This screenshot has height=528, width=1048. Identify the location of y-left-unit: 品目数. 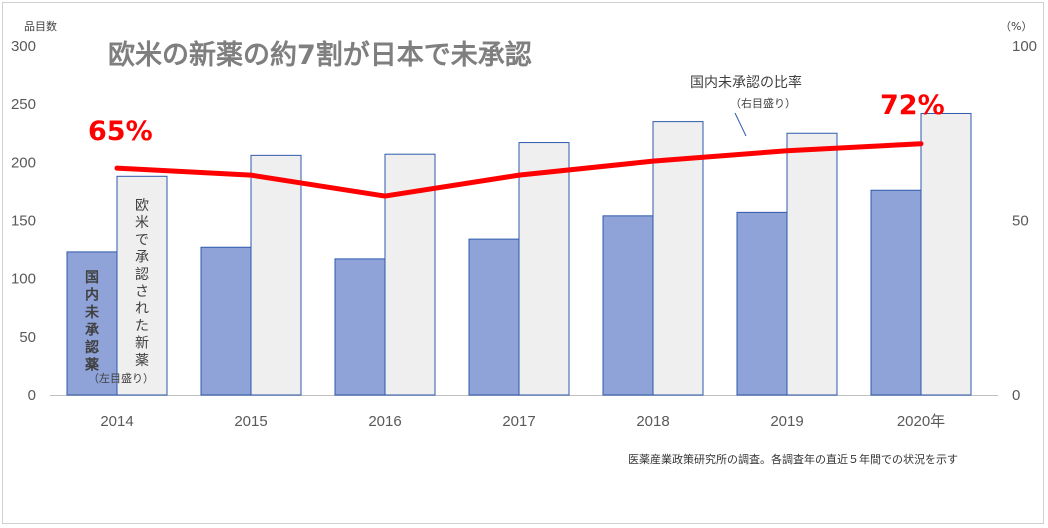
(40, 26).